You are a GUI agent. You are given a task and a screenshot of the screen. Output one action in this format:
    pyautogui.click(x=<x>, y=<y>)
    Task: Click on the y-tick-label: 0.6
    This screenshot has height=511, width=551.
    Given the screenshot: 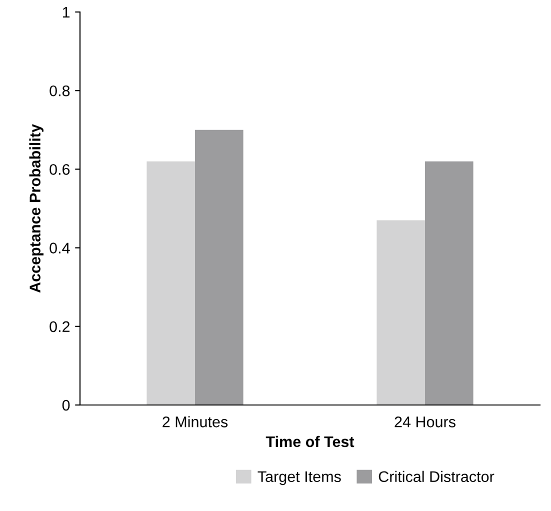 What is the action you would take?
    pyautogui.click(x=60, y=169)
    